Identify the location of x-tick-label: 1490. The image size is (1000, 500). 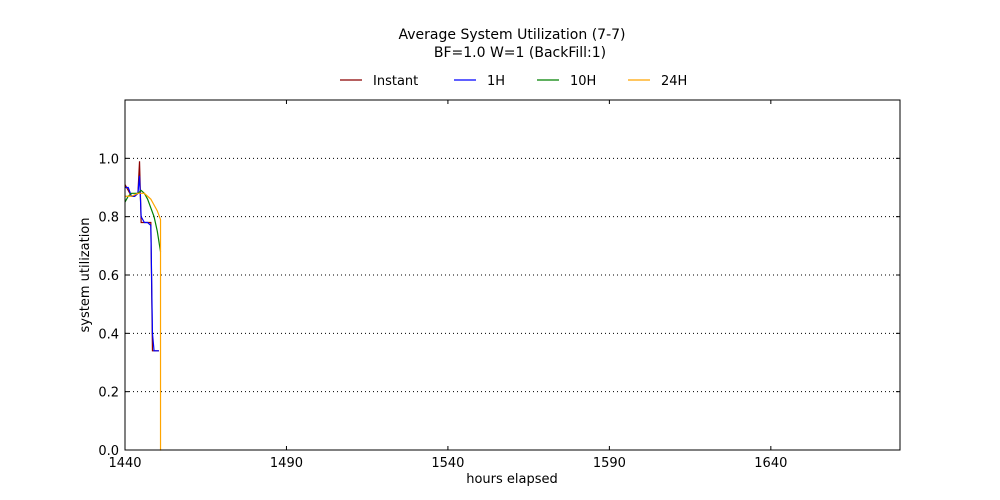
(286, 463).